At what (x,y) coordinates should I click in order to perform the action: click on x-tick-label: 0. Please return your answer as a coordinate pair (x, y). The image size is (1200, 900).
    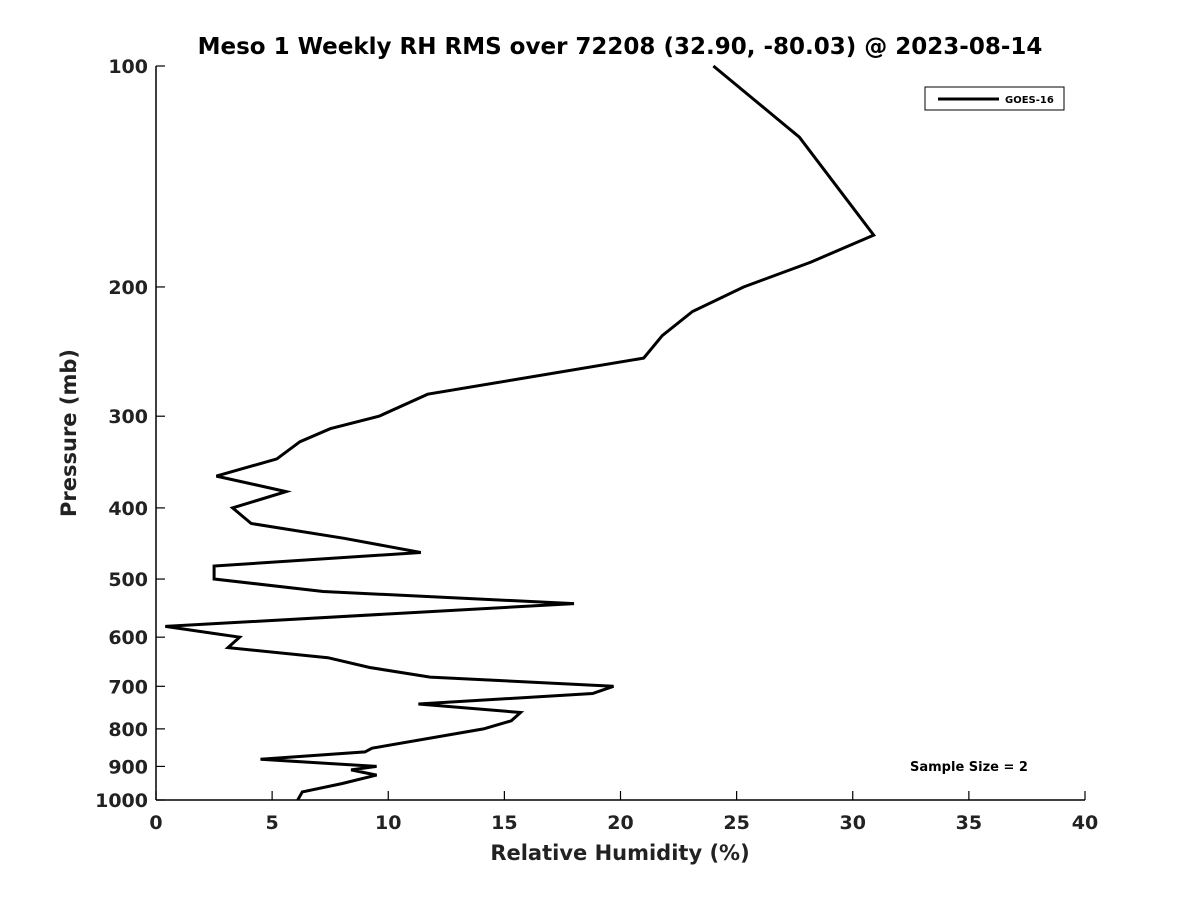
    Looking at the image, I should click on (155, 823).